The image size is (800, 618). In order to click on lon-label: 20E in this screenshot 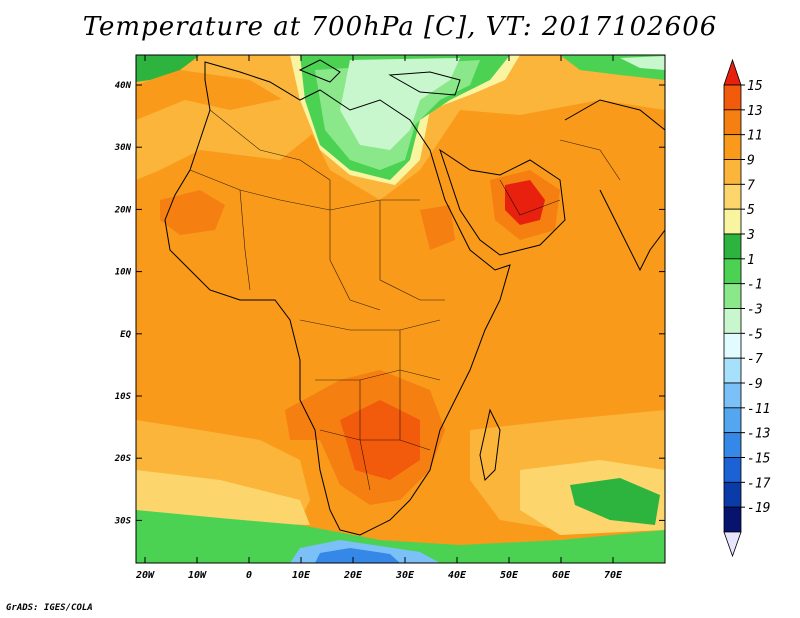, I will do `click(353, 575)`.